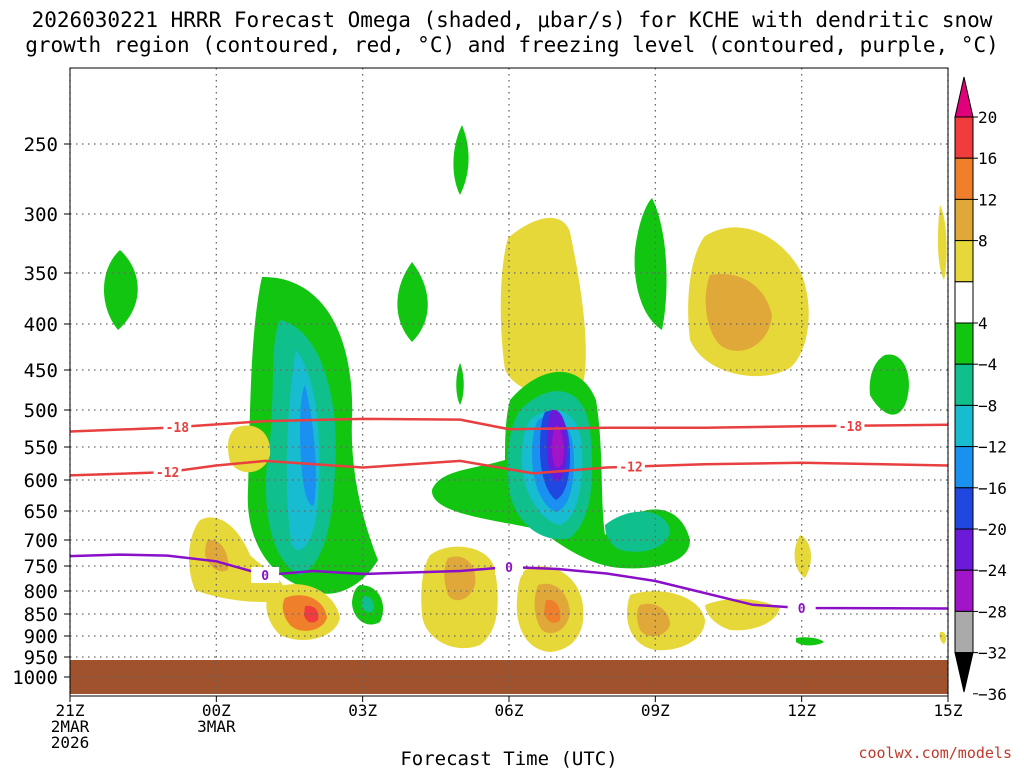 The width and height of the screenshot is (1024, 768). Describe the element at coordinates (992, 488) in the screenshot. I see `colorbar-label-8: −16` at that location.